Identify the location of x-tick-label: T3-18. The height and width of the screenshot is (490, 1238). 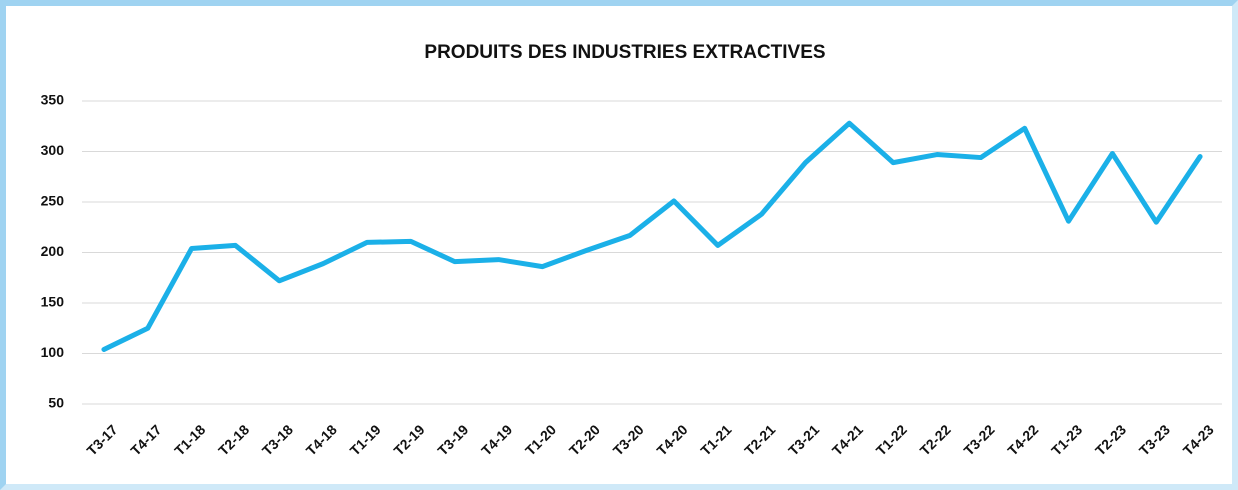
(277, 439).